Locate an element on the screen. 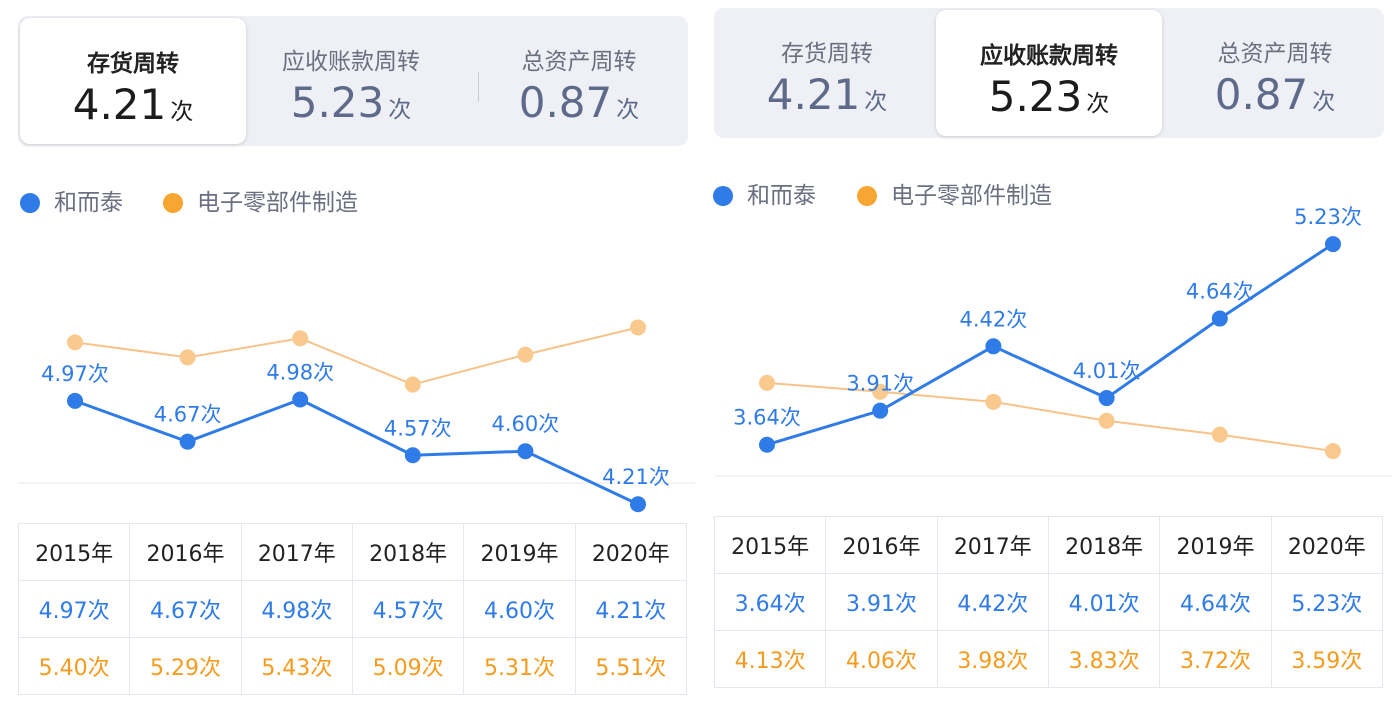  data-label-company: 4.42次 is located at coordinates (994, 319).